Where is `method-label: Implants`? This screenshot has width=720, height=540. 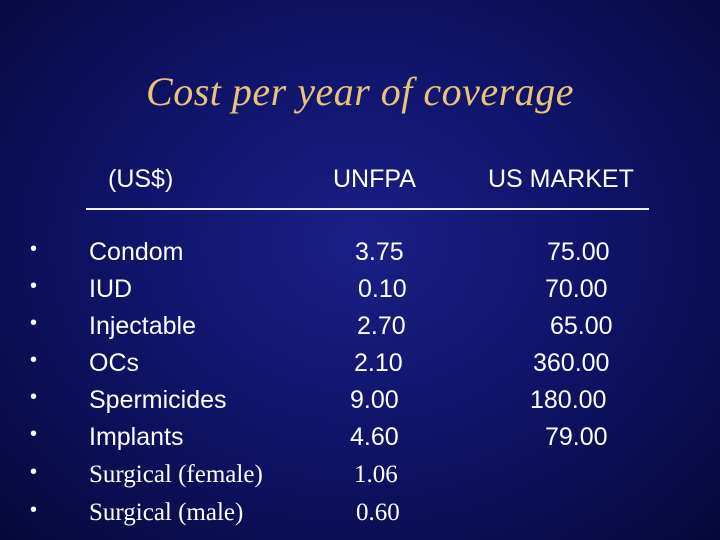
method-label: Implants is located at coordinates (136, 437).